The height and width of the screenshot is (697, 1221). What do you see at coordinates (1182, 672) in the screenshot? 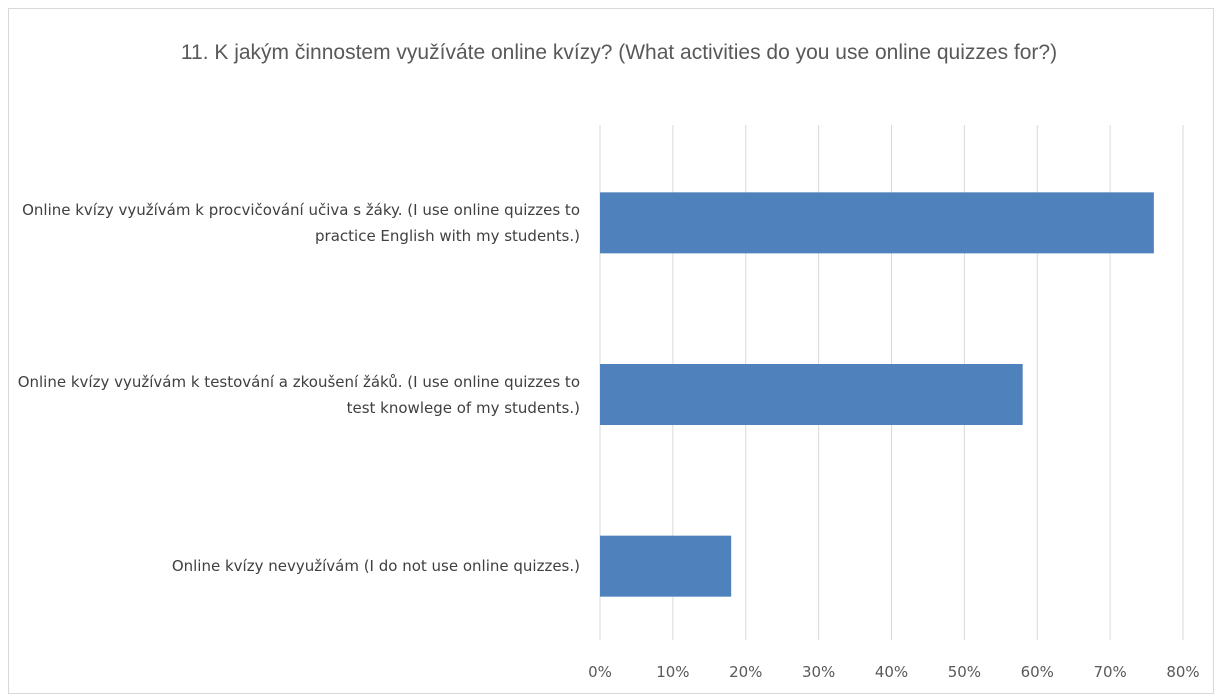
I see `x-tick-label: 80%` at bounding box center [1182, 672].